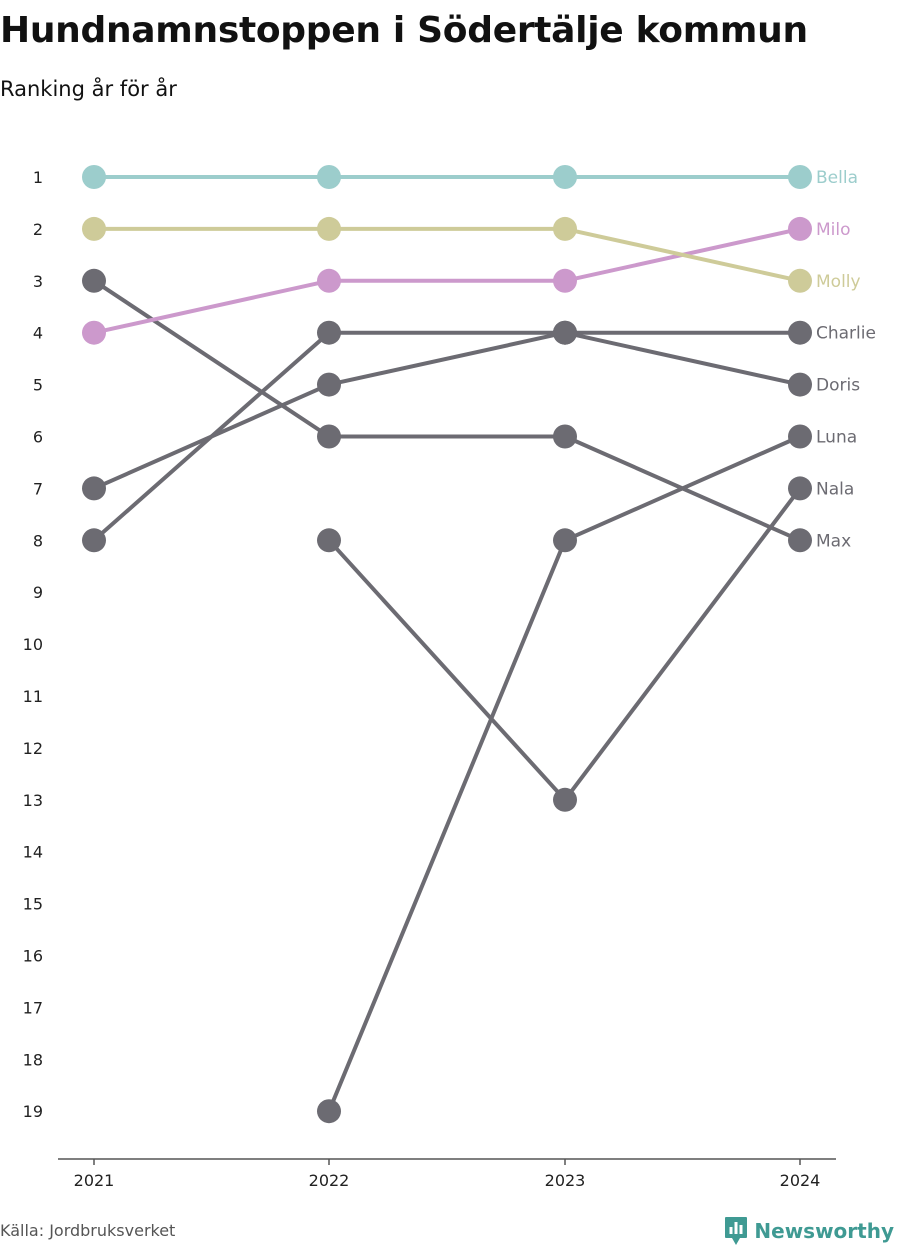  Describe the element at coordinates (33, 748) in the screenshot. I see `y-tick-label: 12` at that location.